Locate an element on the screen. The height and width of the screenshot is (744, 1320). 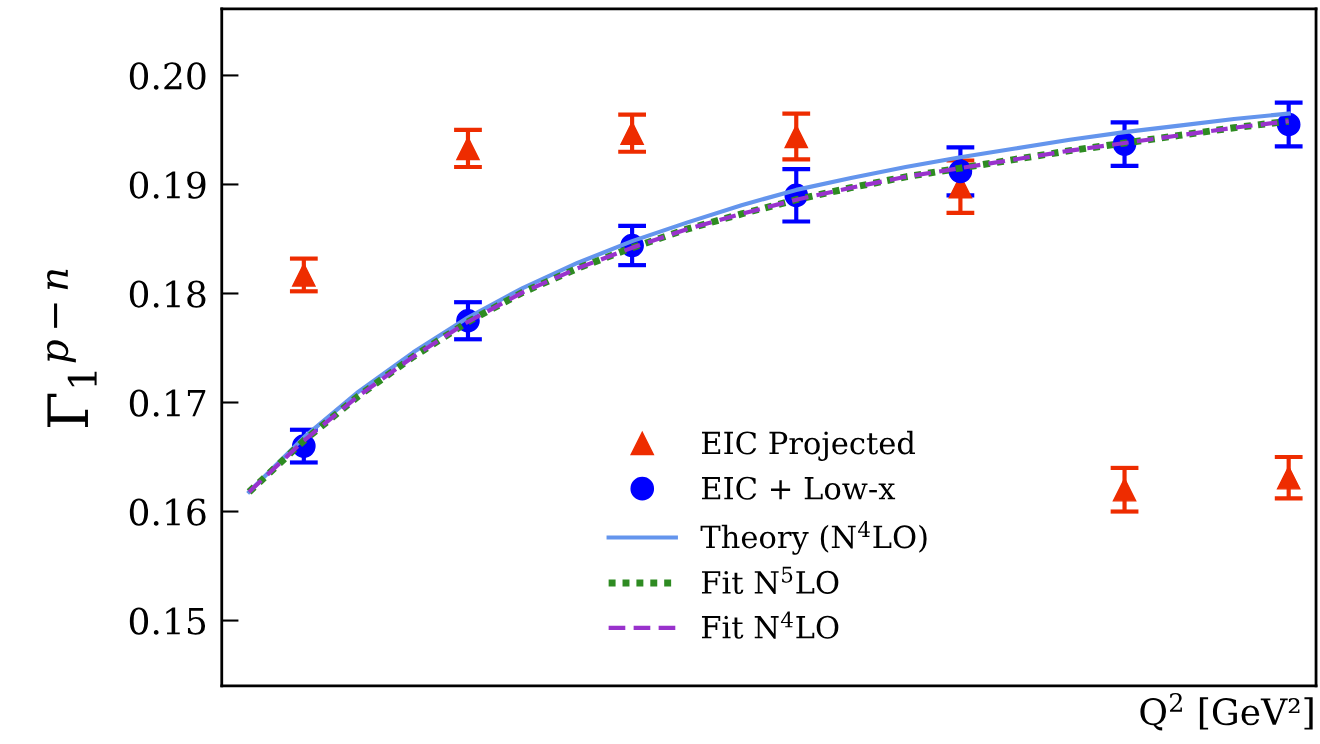
y-axis-title: Γ$_{1}$$^{p−n}$ is located at coordinates (72, 348).